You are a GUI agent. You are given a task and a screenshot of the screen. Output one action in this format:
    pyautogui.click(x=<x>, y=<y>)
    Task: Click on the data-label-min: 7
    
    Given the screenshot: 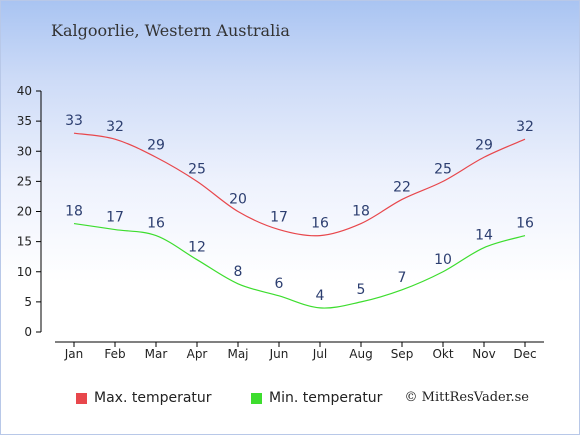 What is the action you would take?
    pyautogui.click(x=402, y=278)
    